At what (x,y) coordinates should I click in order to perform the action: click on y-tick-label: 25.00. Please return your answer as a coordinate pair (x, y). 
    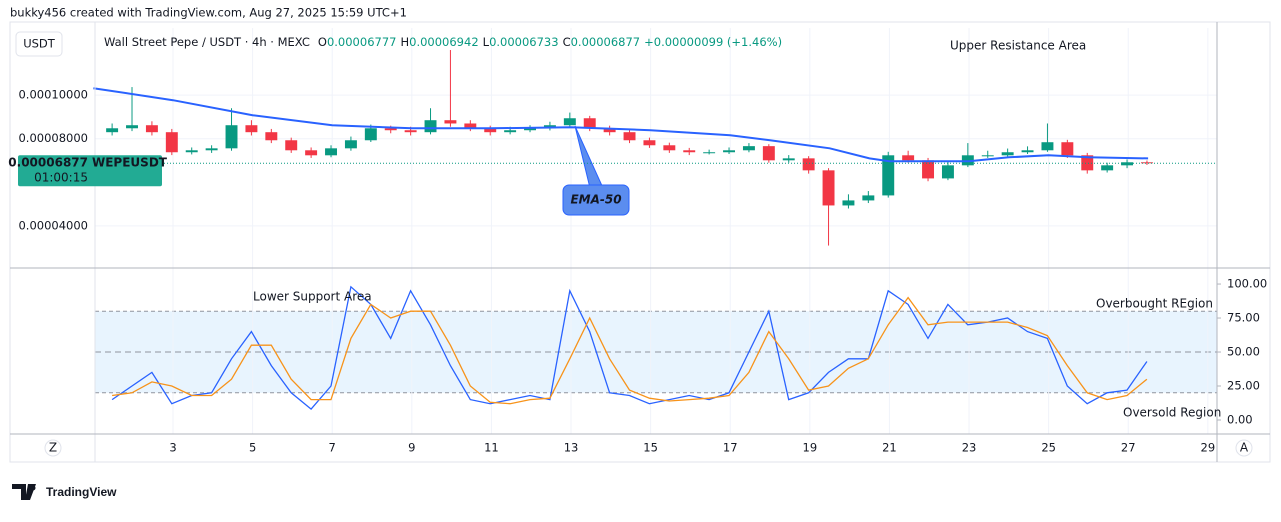
    Looking at the image, I should click on (1243, 386).